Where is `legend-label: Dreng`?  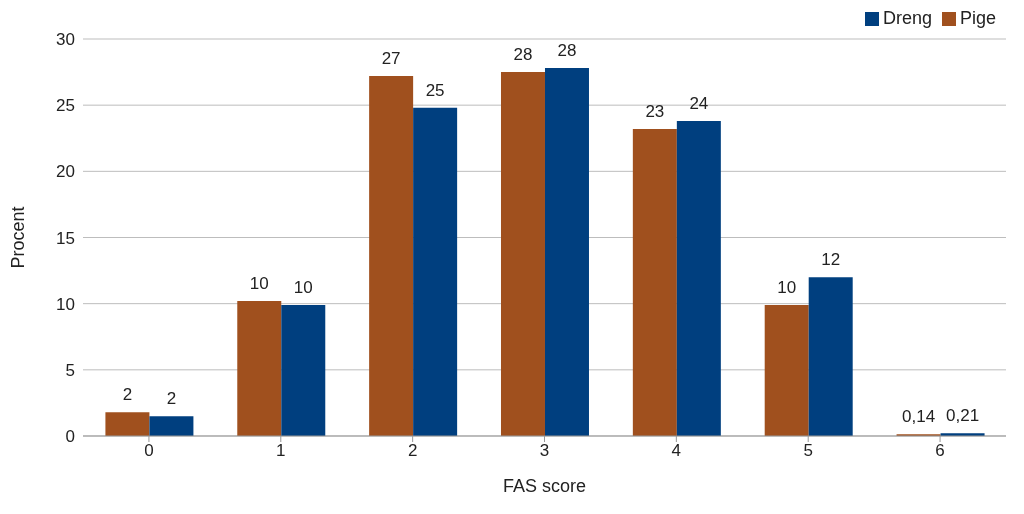
legend-label: Dreng is located at coordinates (907, 18).